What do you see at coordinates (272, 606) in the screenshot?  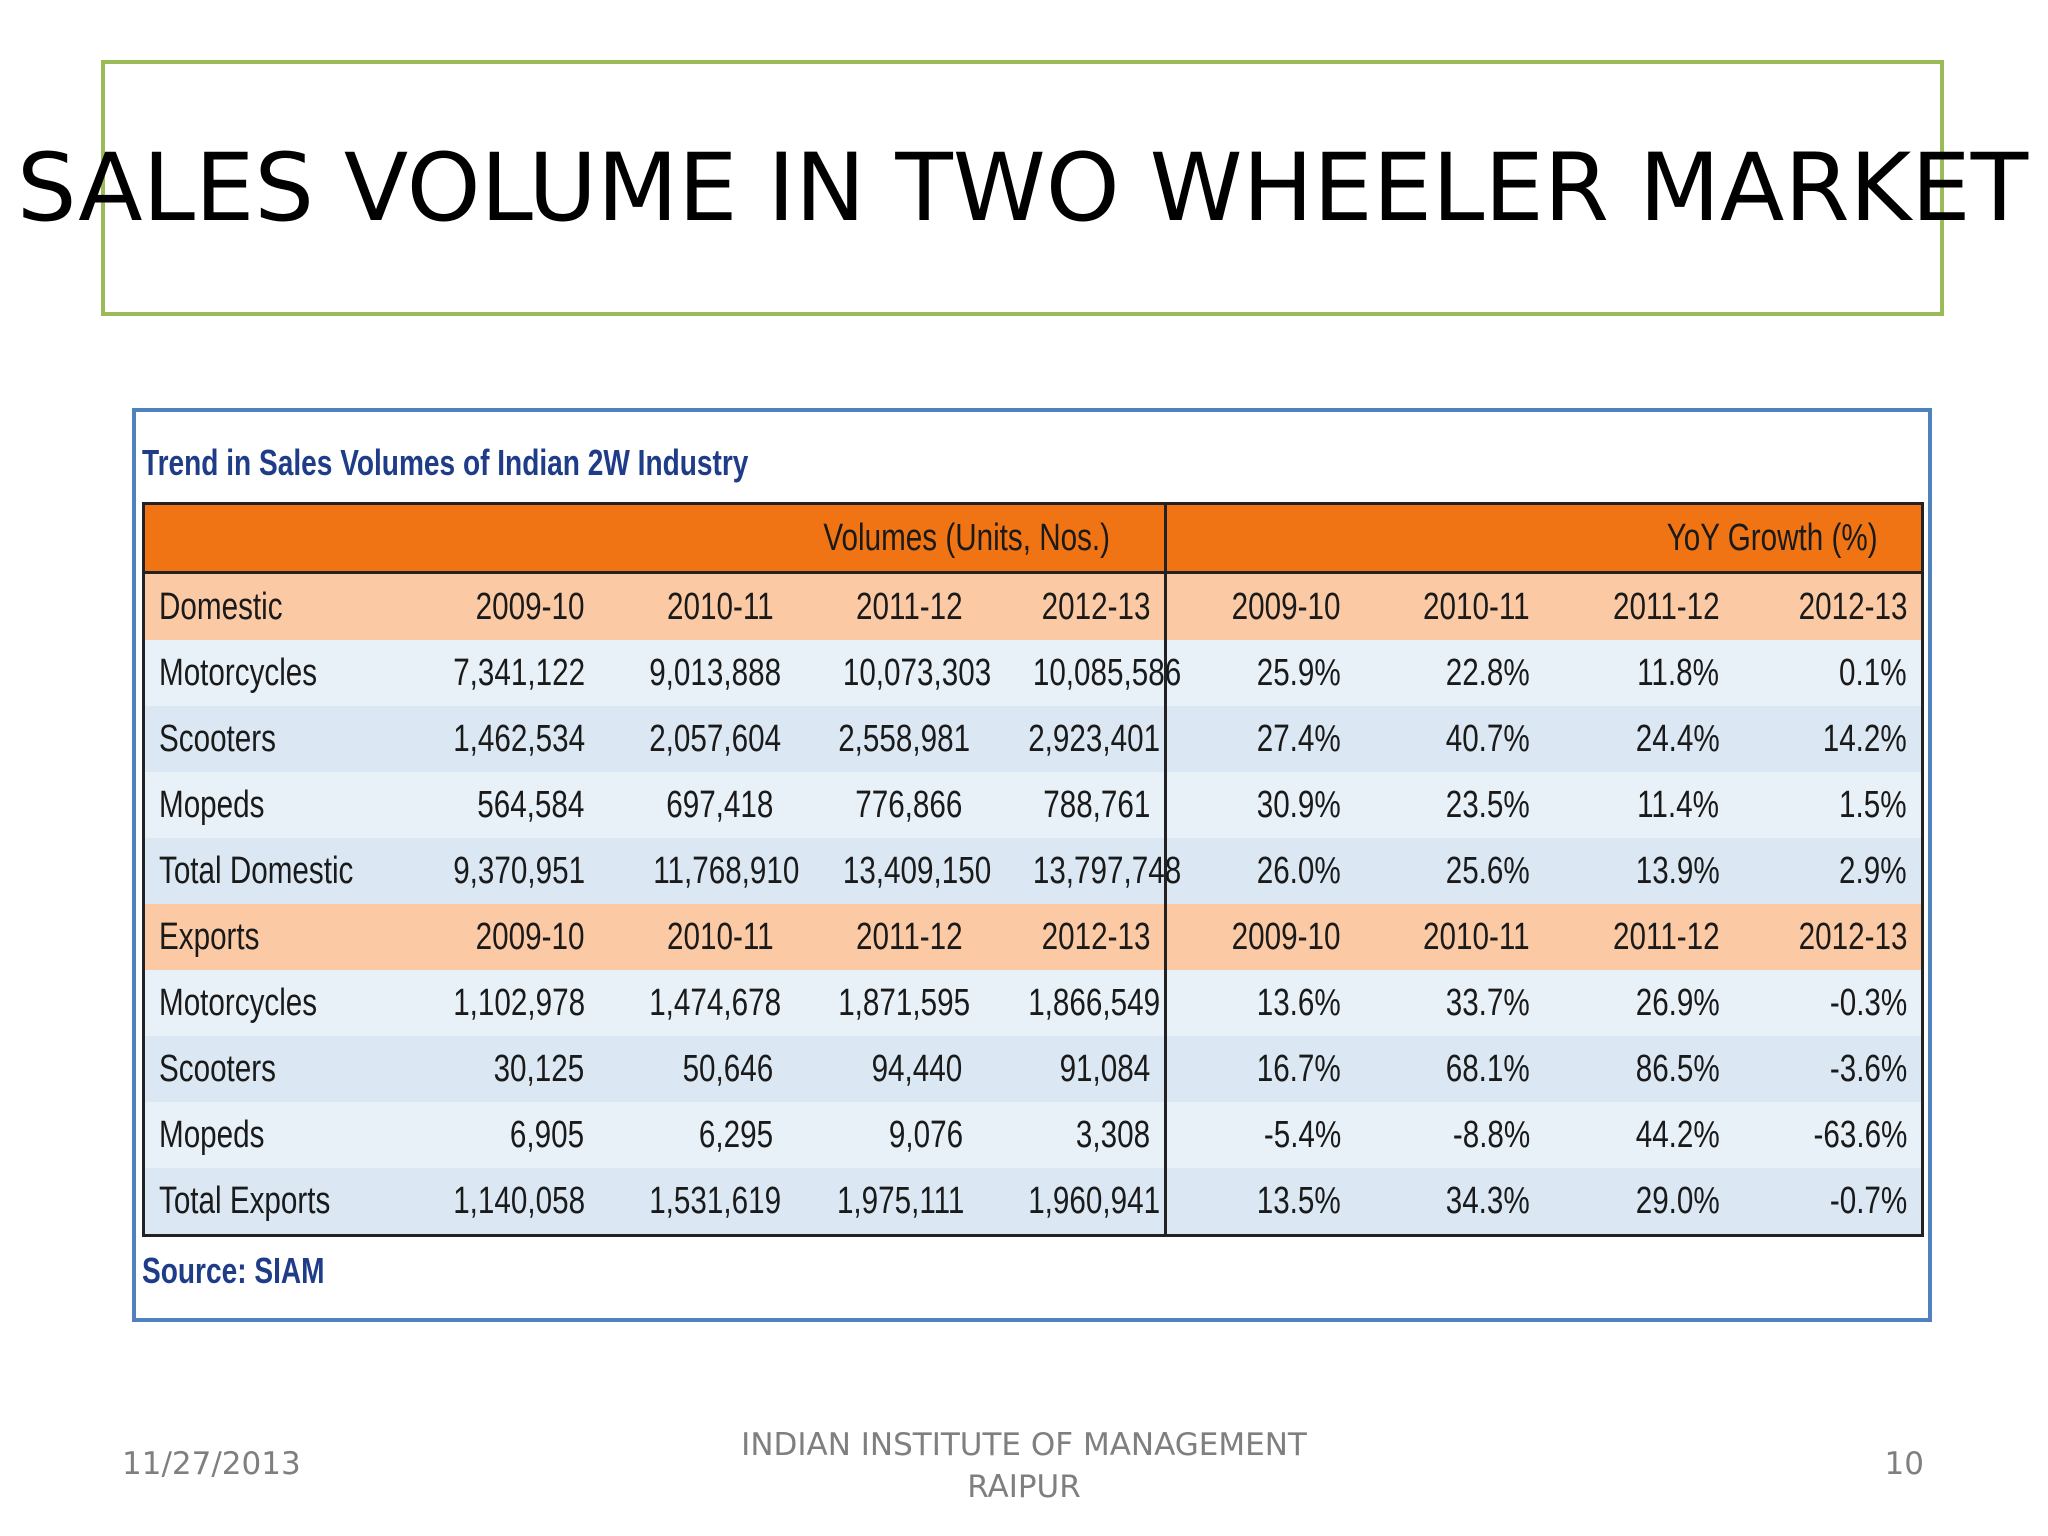 I see `section-label: Domestic` at bounding box center [272, 606].